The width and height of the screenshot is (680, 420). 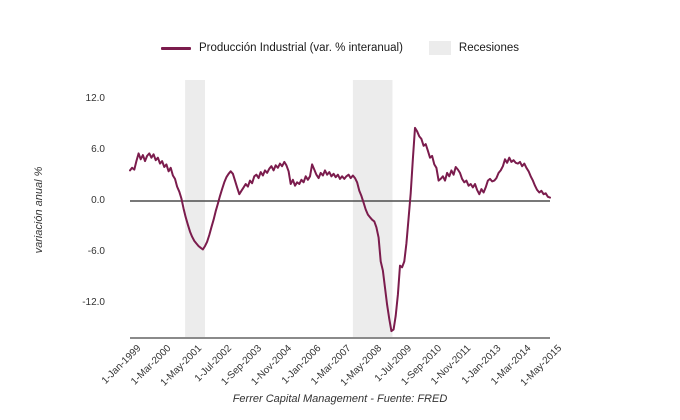 What do you see at coordinates (95, 98) in the screenshot?
I see `y-tick-label: 12.0` at bounding box center [95, 98].